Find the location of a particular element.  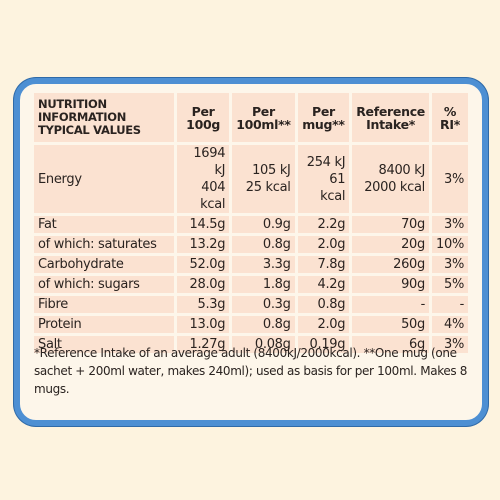

value-cell: 5.3g is located at coordinates (203, 304).